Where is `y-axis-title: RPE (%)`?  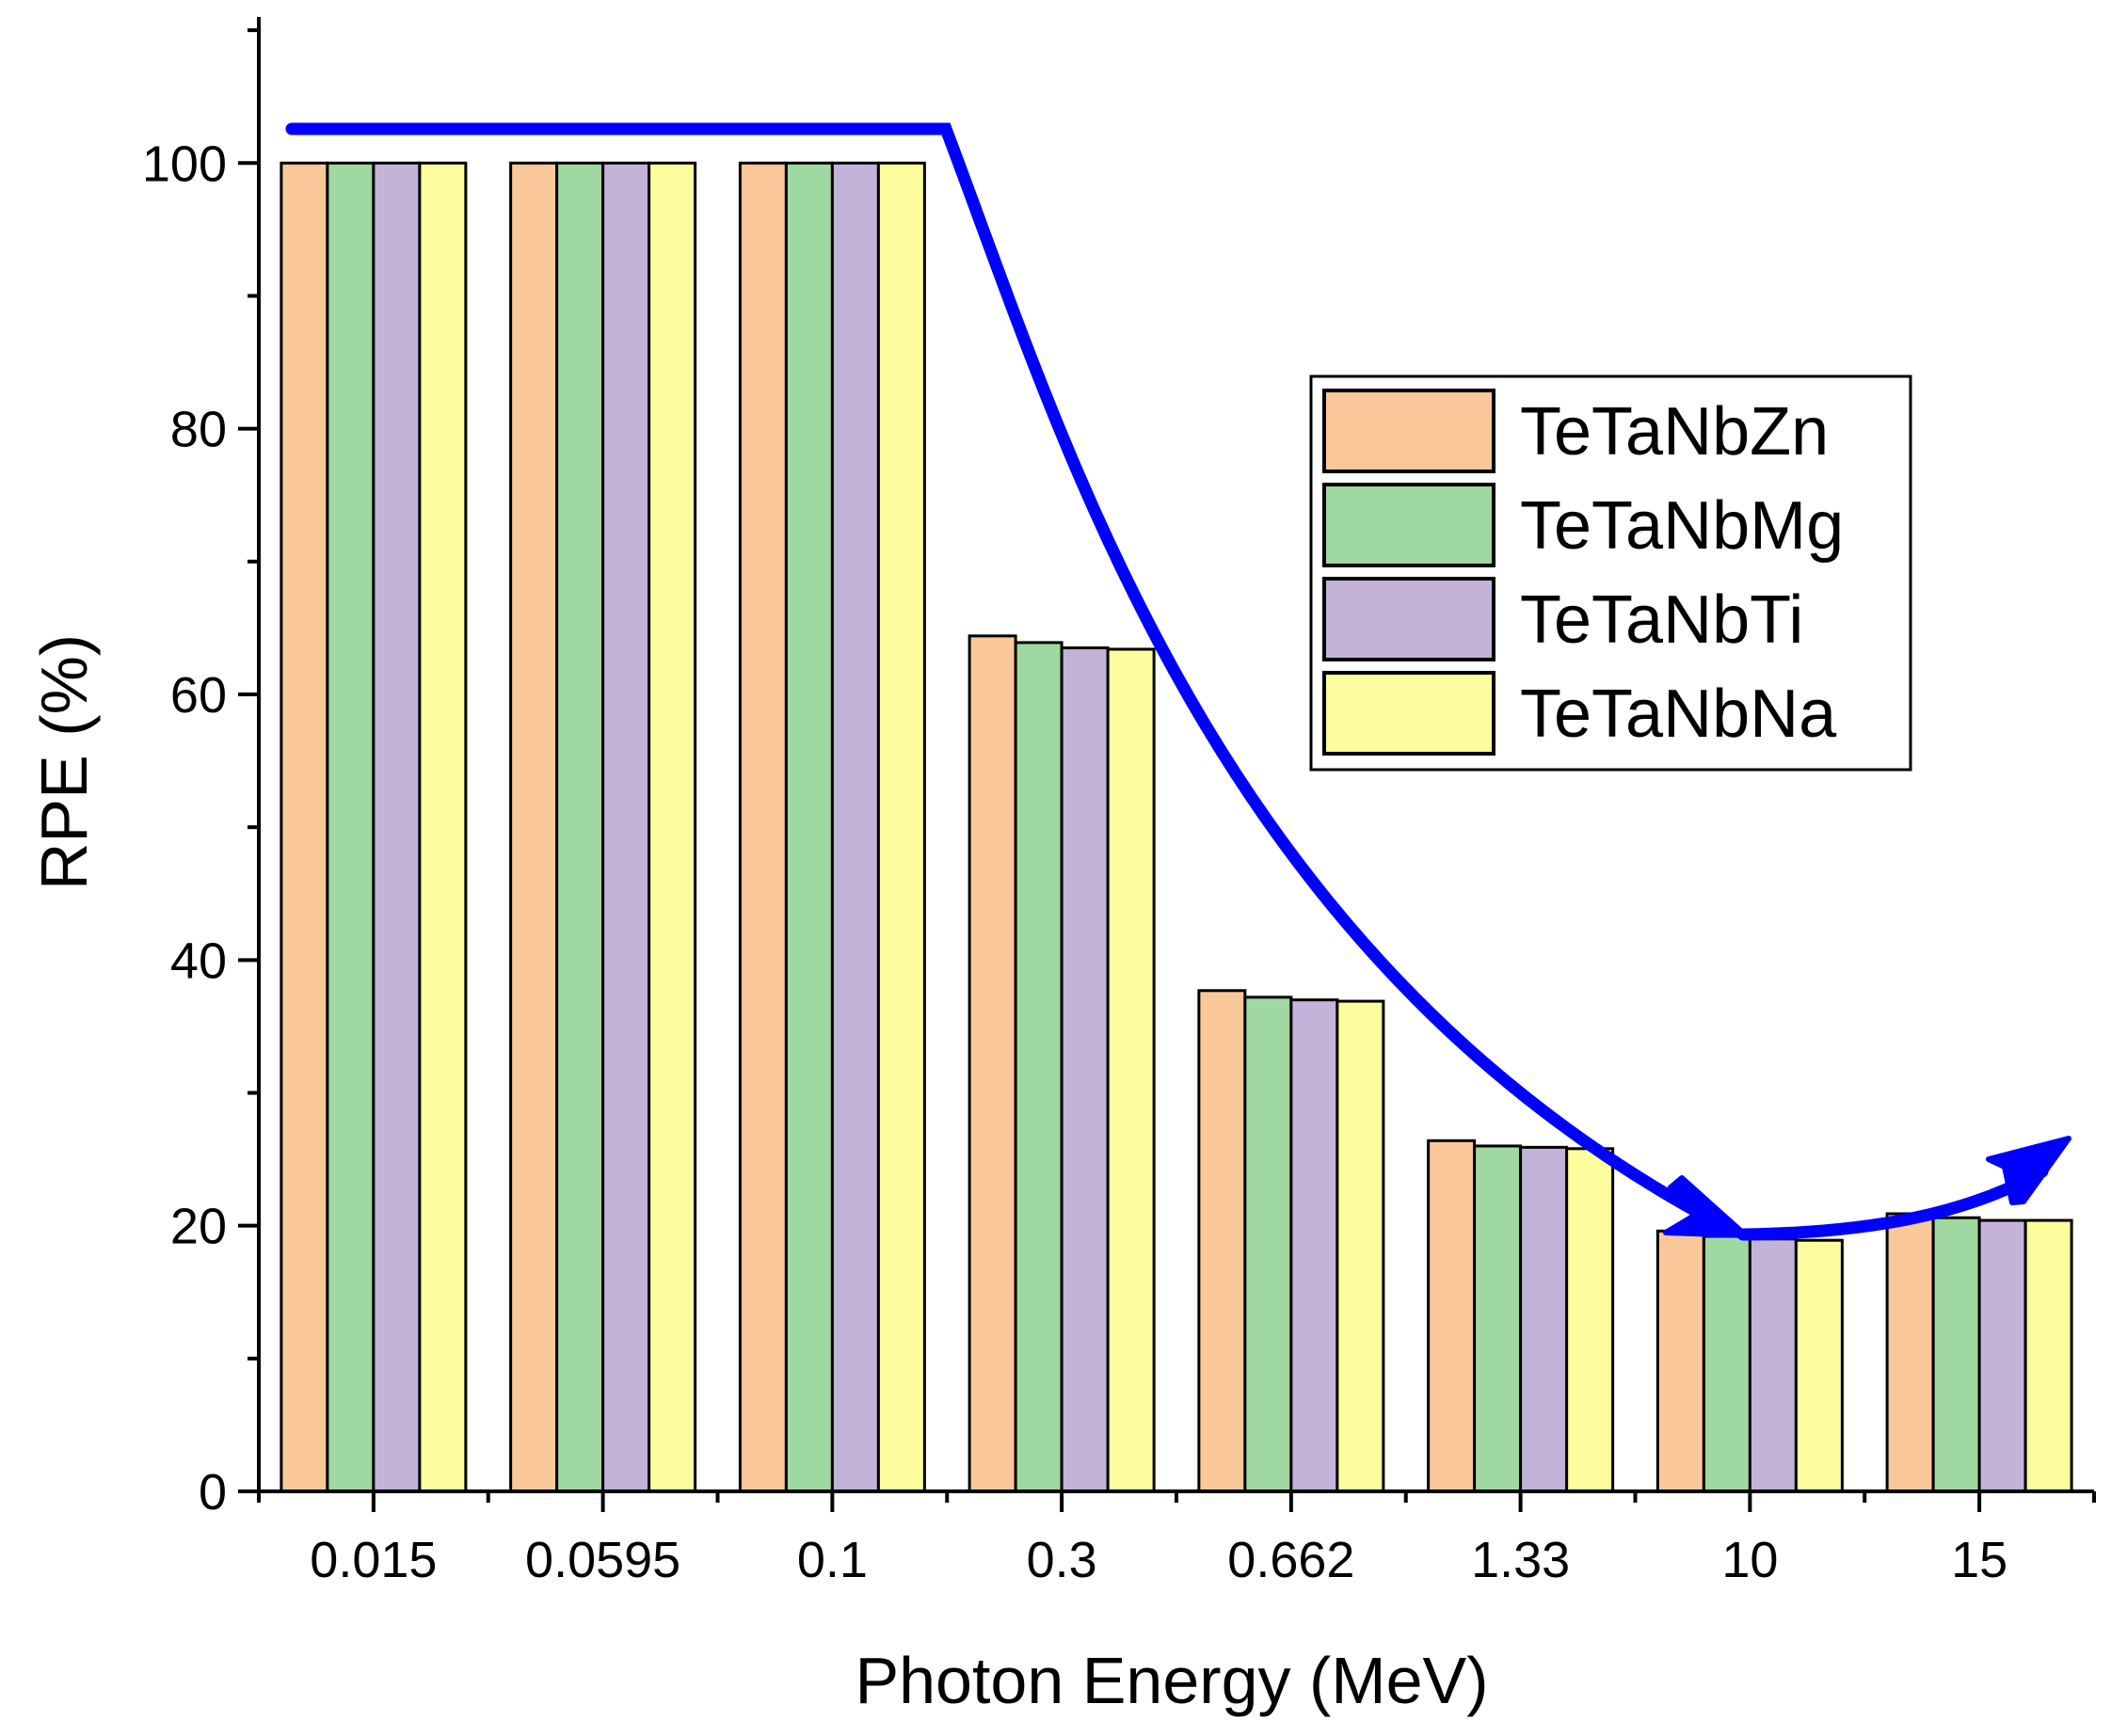 y-axis-title: RPE (%) is located at coordinates (64, 762).